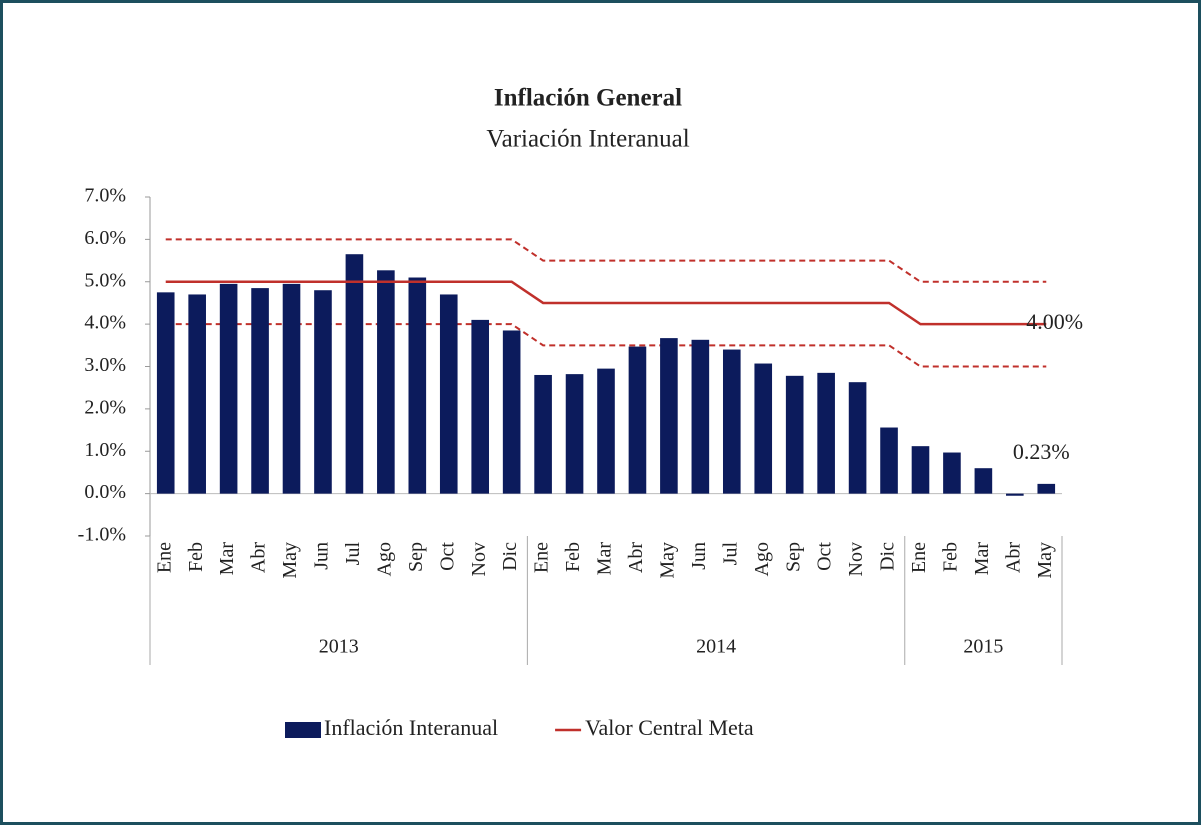  Describe the element at coordinates (105, 365) in the screenshot. I see `y-tick-label: 3.0%` at that location.